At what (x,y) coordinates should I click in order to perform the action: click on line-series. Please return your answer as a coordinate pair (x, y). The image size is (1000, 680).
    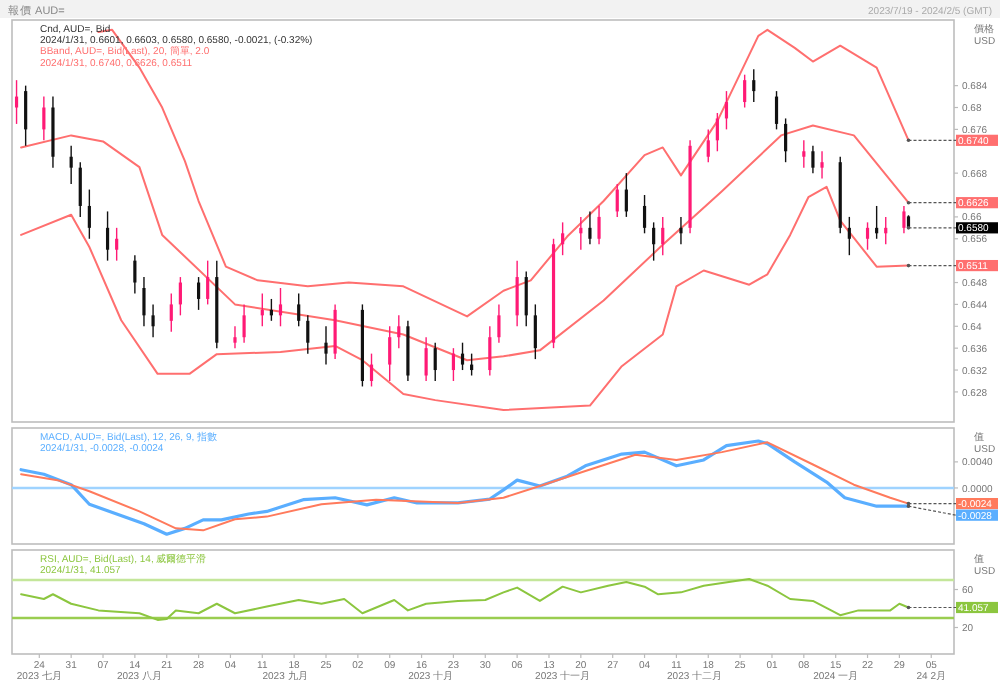
    Looking at the image, I should click on (465, 599).